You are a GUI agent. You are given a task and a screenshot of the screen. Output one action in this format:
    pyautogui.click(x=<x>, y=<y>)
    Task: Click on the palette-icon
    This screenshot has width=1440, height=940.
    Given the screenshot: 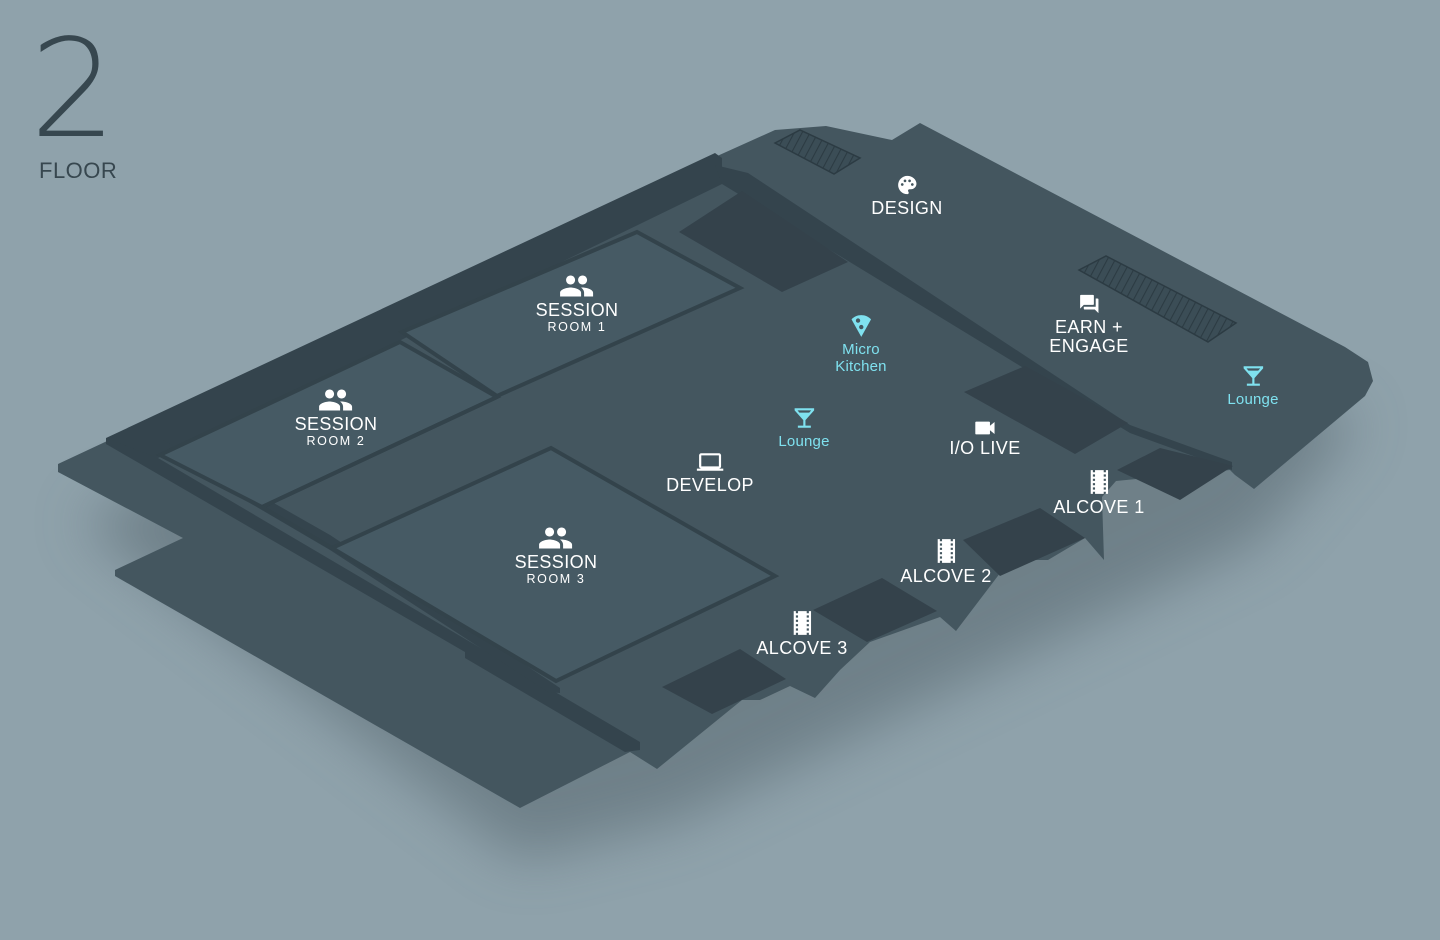 What is the action you would take?
    pyautogui.click(x=907, y=185)
    